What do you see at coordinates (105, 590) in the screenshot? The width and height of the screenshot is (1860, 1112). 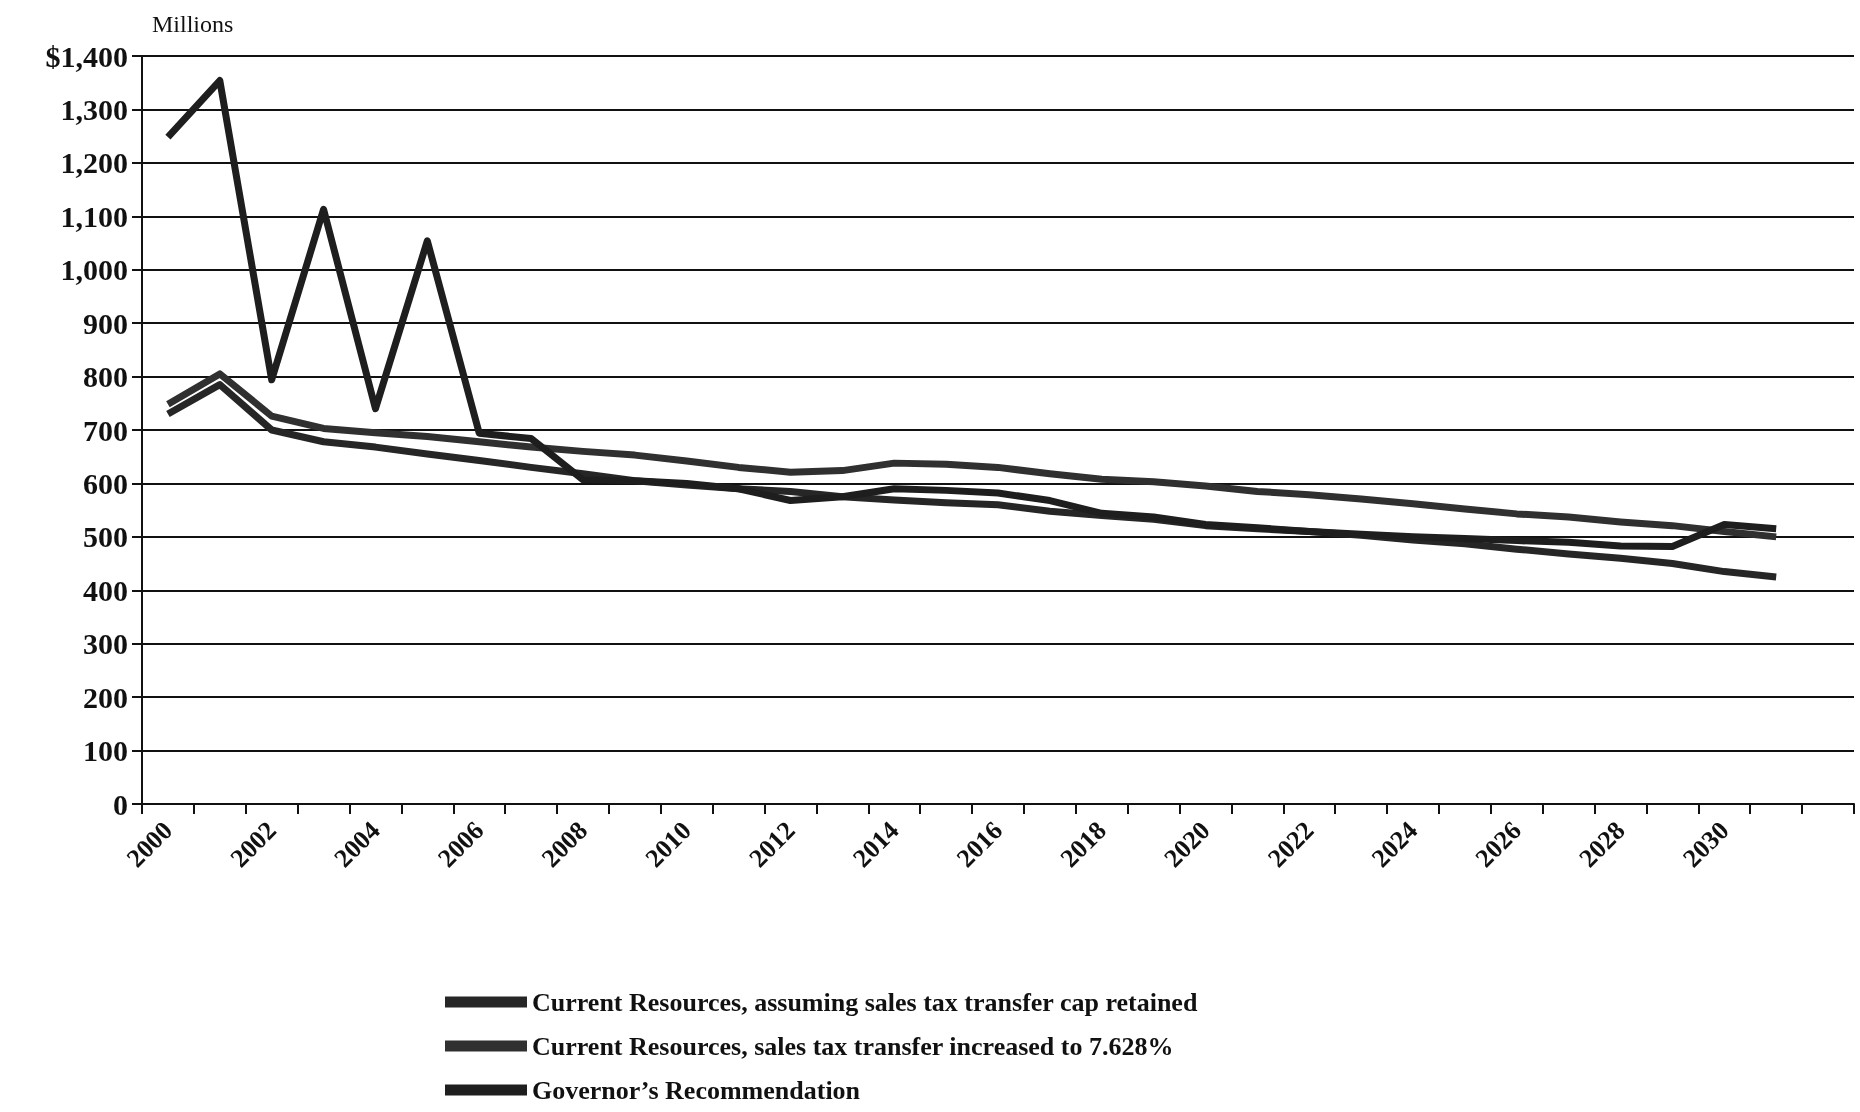 I see `y-tick-label: 400` at bounding box center [105, 590].